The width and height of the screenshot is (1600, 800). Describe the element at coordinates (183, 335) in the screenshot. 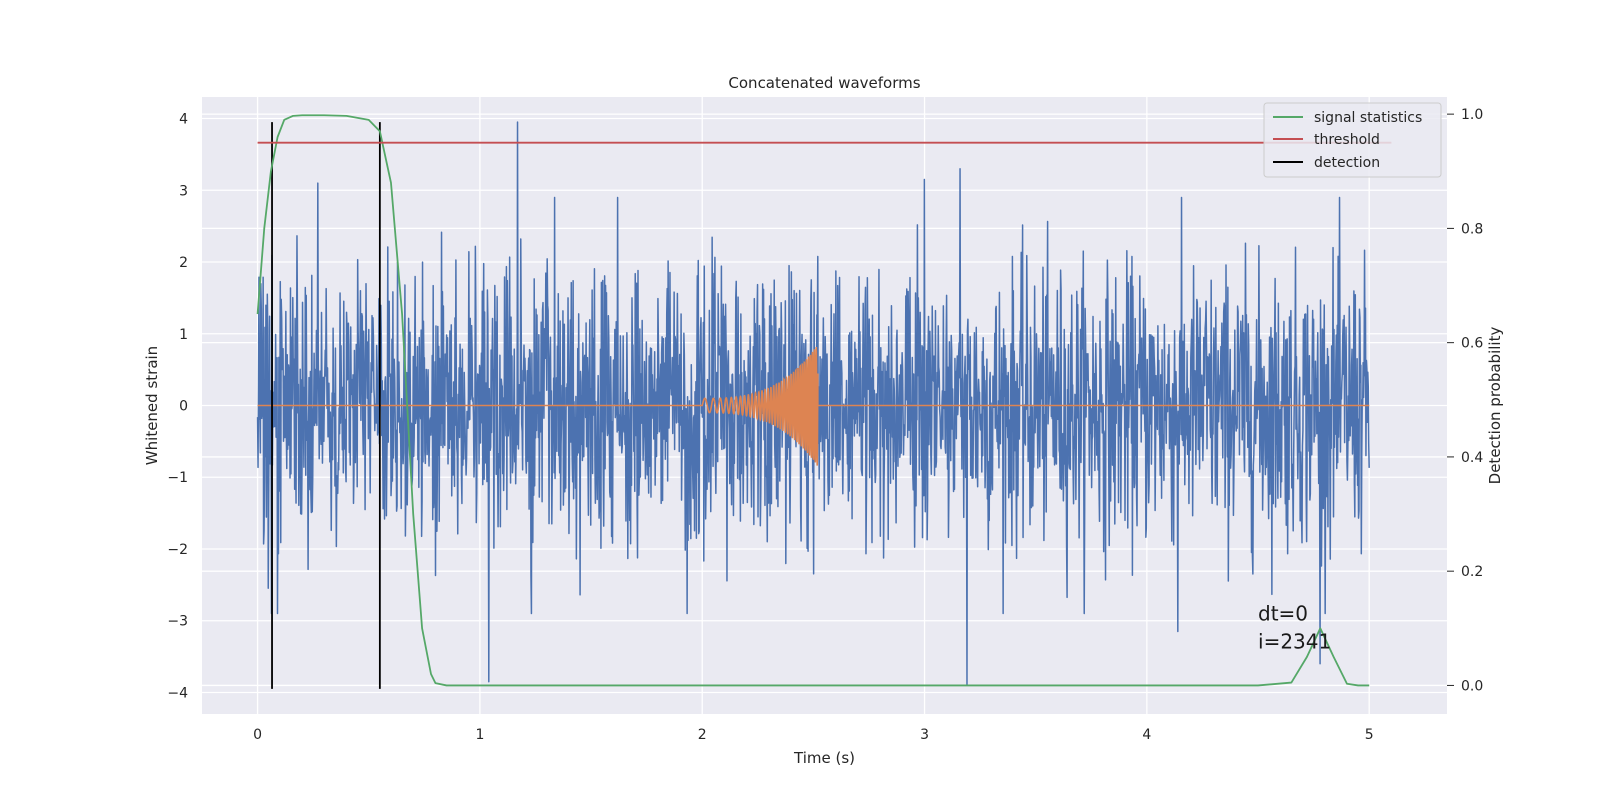

I see `y-tick-label: 1` at that location.